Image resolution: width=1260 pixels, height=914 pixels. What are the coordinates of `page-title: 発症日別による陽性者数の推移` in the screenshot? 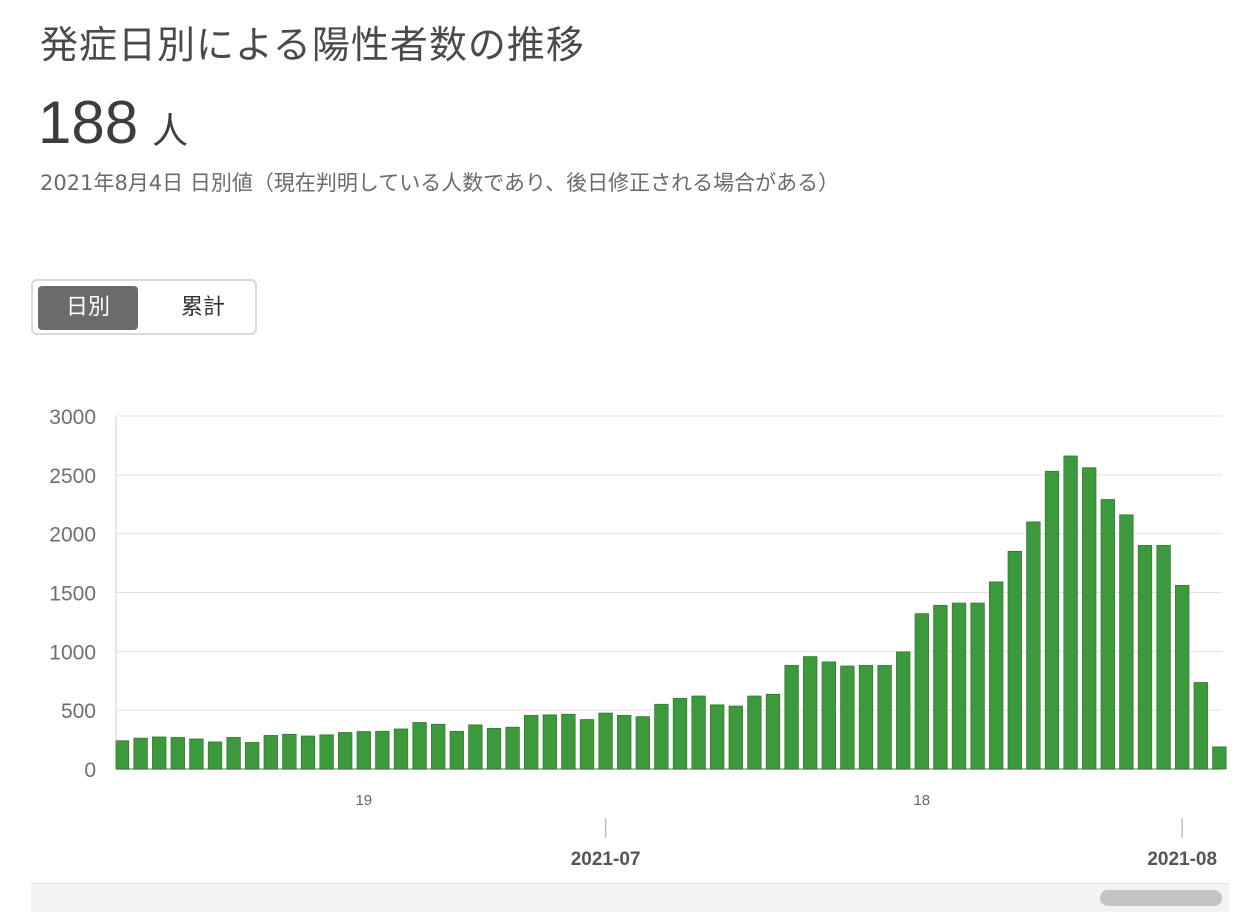 It's located at (312, 45).